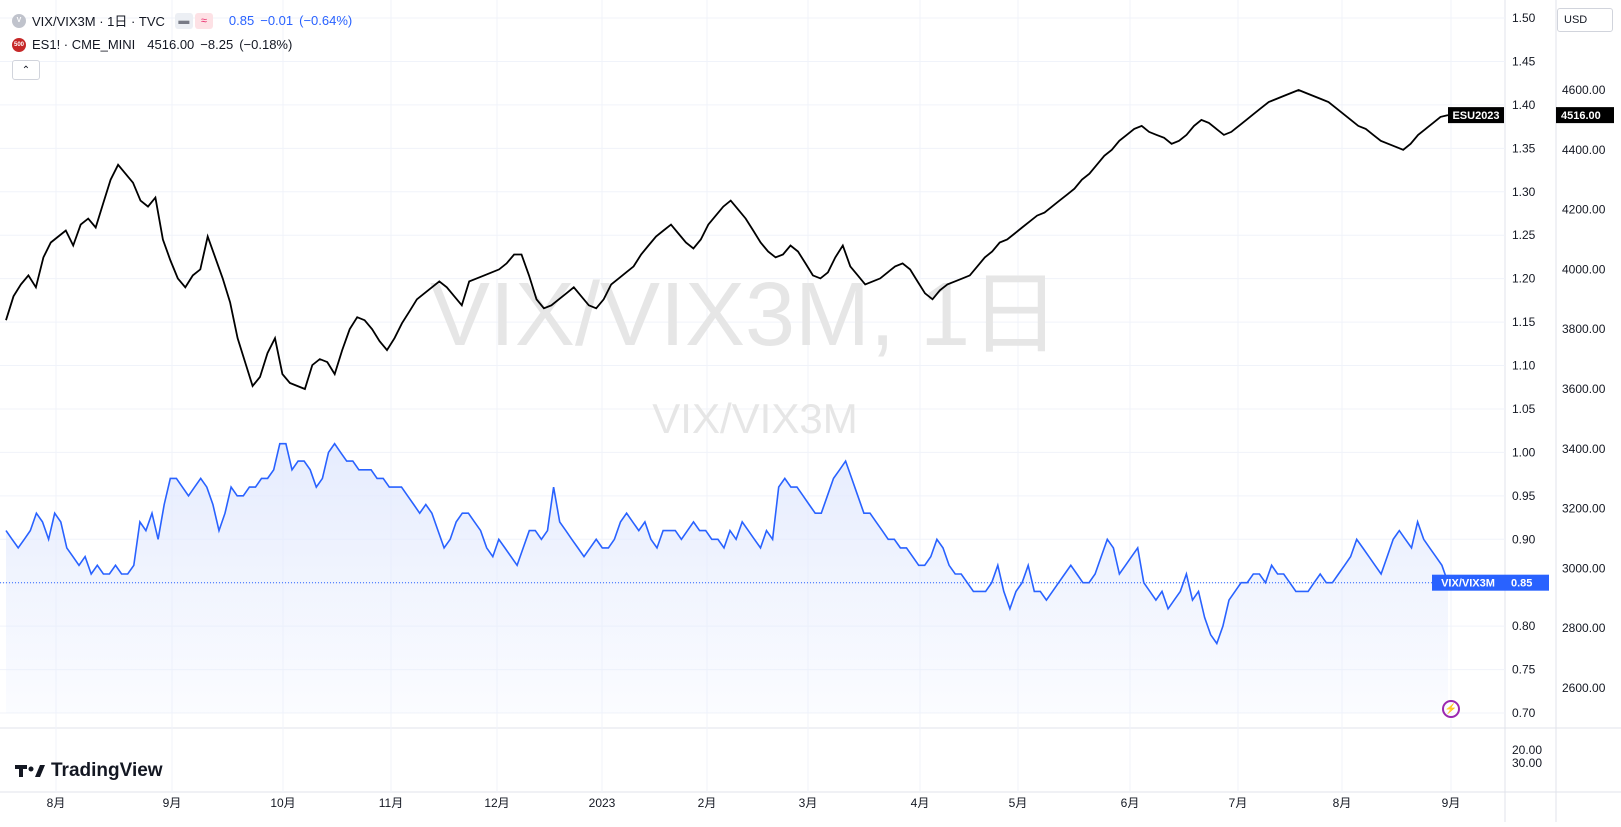 The width and height of the screenshot is (1621, 827). I want to click on currency-label: USD, so click(1576, 20).